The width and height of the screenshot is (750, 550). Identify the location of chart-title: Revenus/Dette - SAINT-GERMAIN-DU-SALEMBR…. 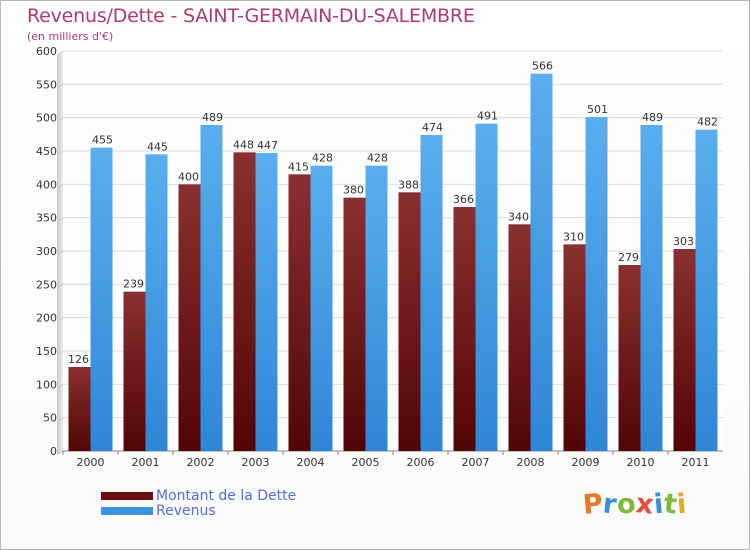
(251, 16).